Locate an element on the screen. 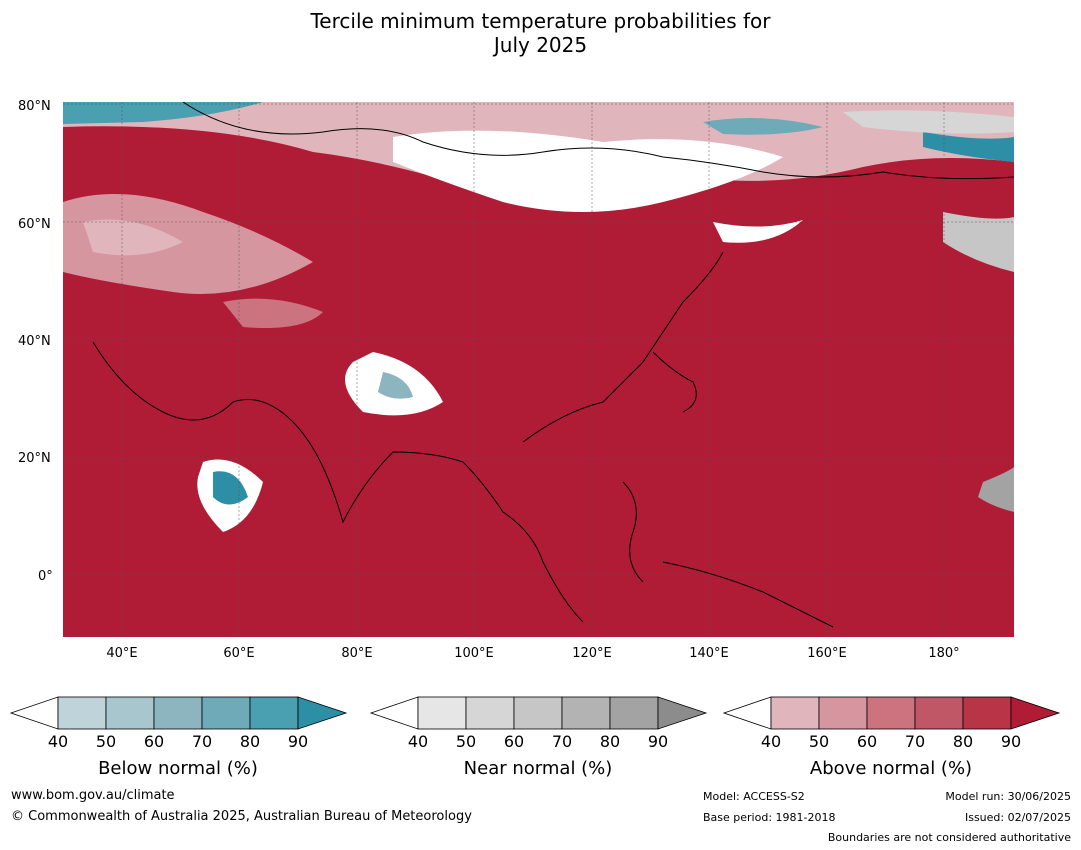 The height and width of the screenshot is (850, 1081). region-iran-moderate is located at coordinates (273, 313).